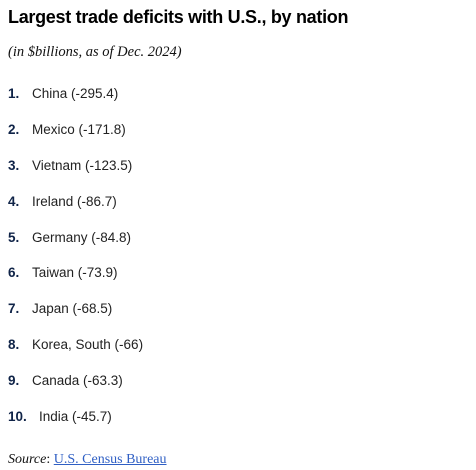 Image resolution: width=476 pixels, height=470 pixels. What do you see at coordinates (238, 273) in the screenshot?
I see `list-item: 6. Taiwan (-73.9)` at bounding box center [238, 273].